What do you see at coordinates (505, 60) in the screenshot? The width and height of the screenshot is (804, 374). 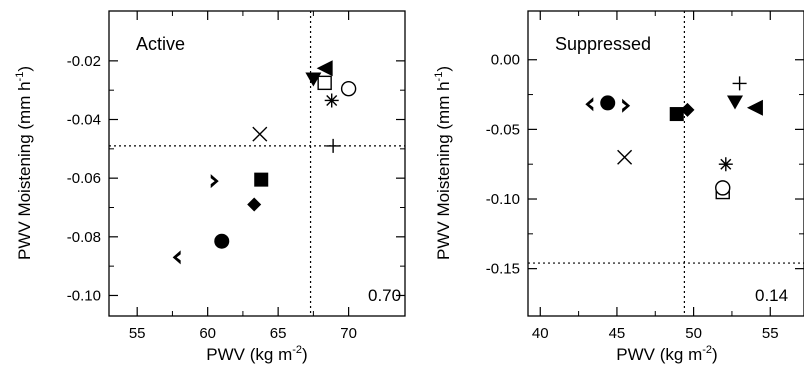 I see `y-tick-label: 0.00` at bounding box center [505, 60].